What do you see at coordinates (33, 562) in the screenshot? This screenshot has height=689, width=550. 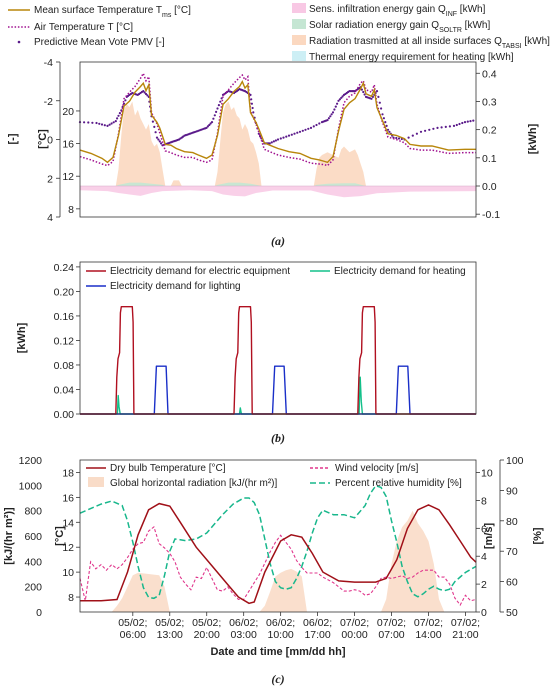 I see `radiation-tick-label: 400` at bounding box center [33, 562].